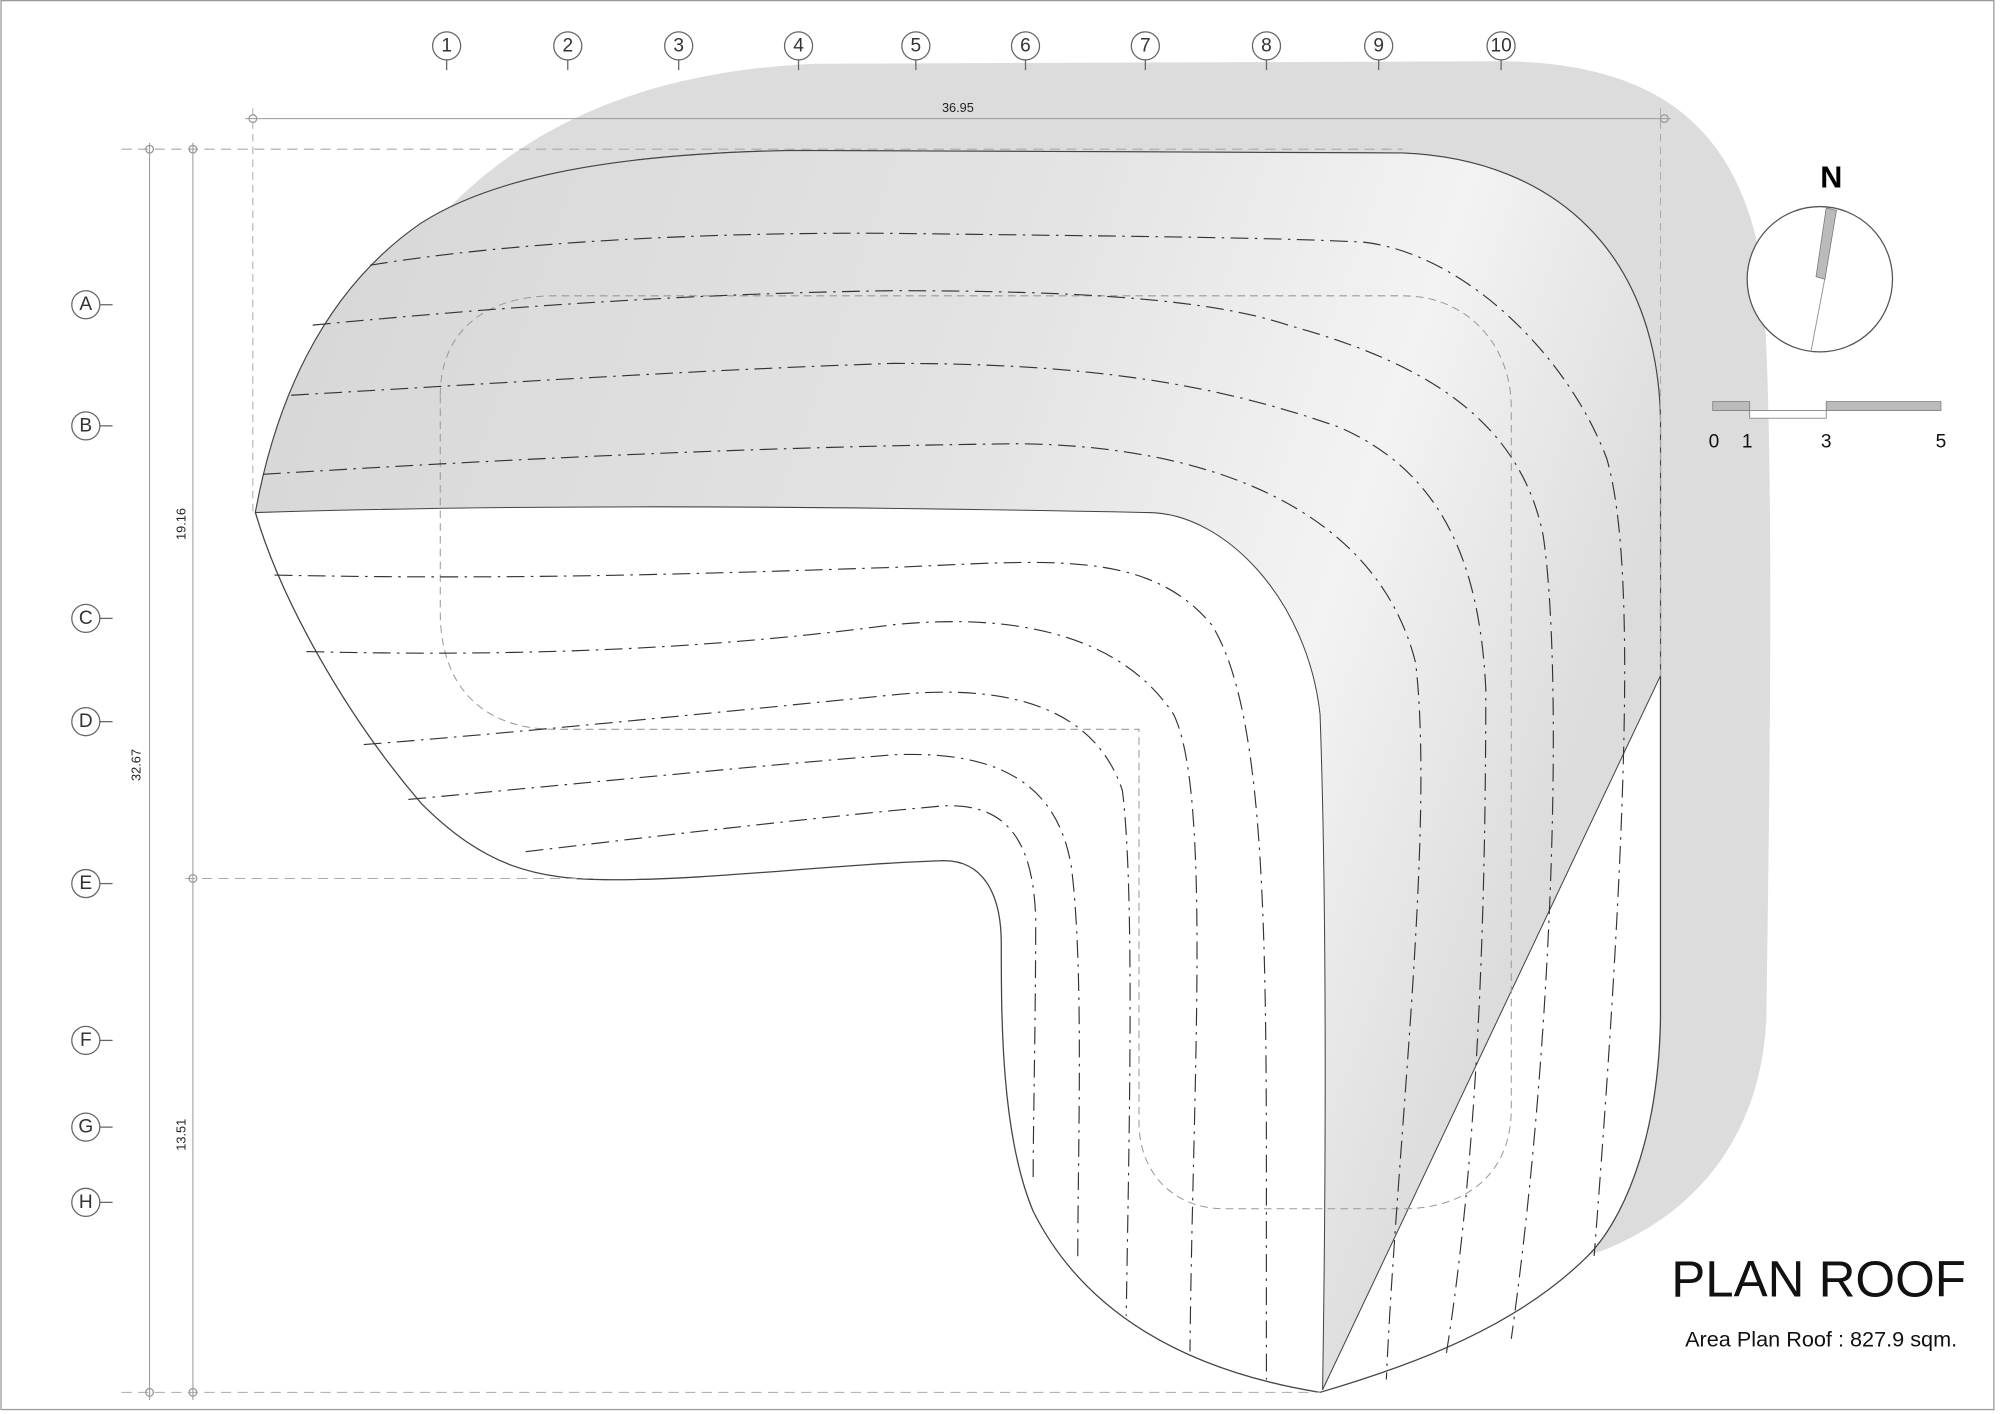  What do you see at coordinates (180, 524) in the screenshot?
I see `dimension-label-upper: 19.16` at bounding box center [180, 524].